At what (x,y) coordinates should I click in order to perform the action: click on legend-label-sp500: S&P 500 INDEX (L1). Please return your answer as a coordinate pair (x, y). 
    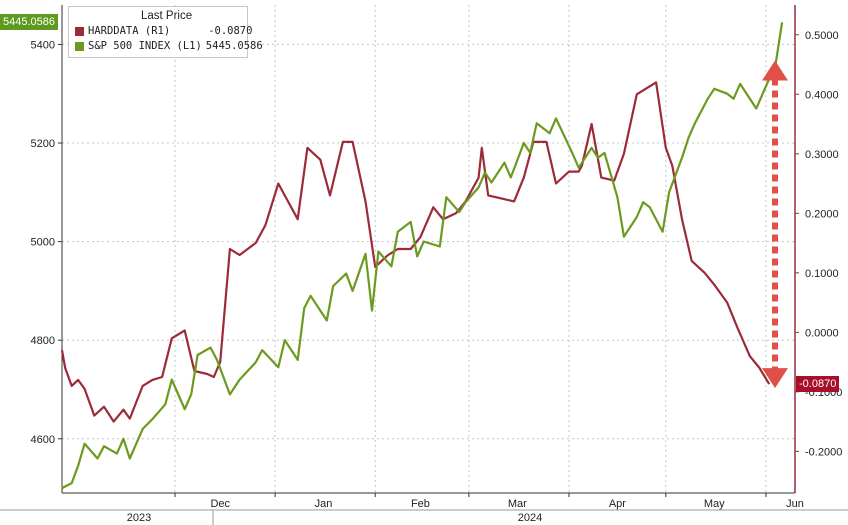
    Looking at the image, I should click on (145, 46).